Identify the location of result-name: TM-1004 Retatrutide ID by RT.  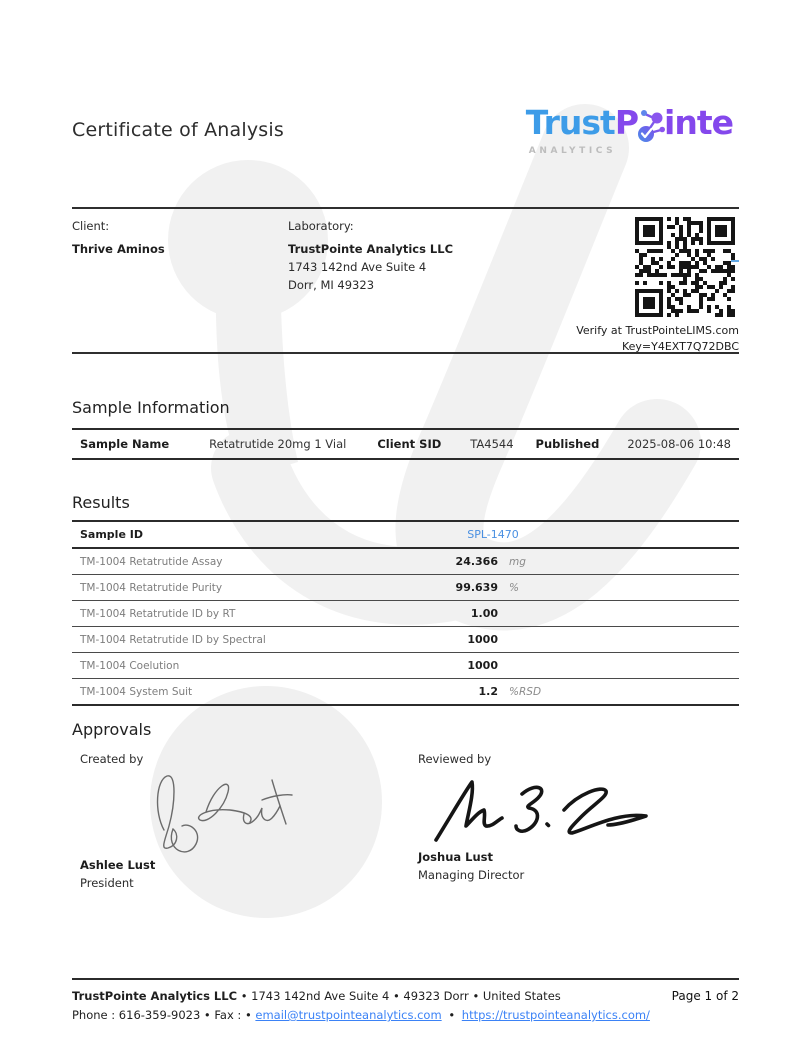
(158, 613).